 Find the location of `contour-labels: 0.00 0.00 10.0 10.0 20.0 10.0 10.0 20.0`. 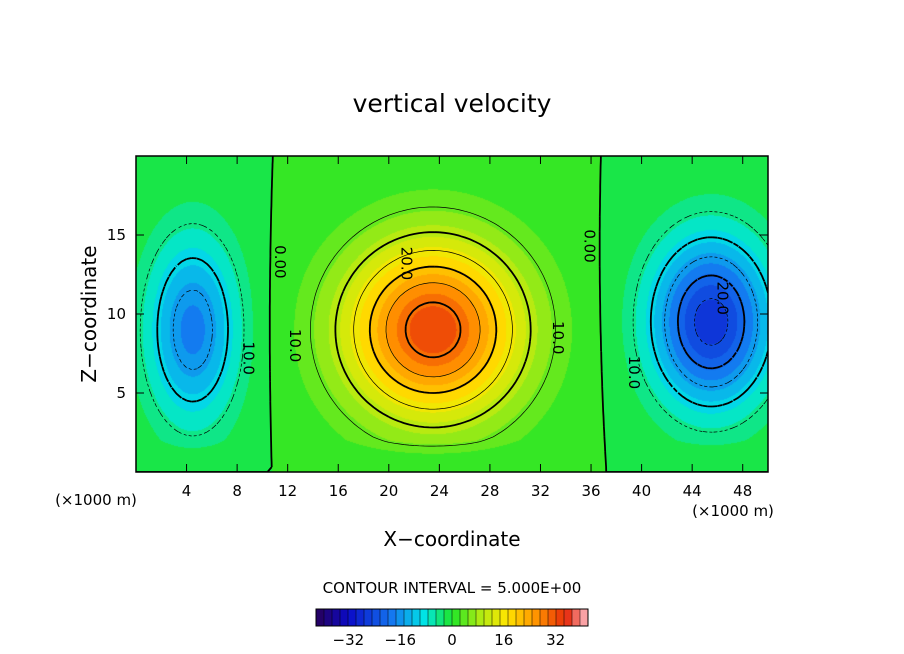

contour-labels: 0.00 0.00 10.0 10.0 20.0 10.0 10.0 20.0 is located at coordinates (485, 309).